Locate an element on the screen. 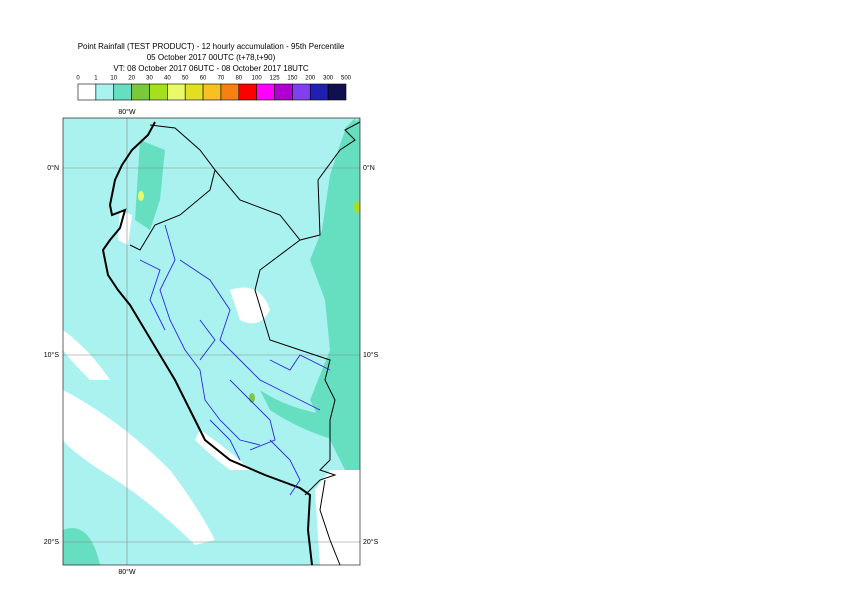 Image resolution: width=842 pixels, height=601 pixels. legend-label: 10 is located at coordinates (113, 79).